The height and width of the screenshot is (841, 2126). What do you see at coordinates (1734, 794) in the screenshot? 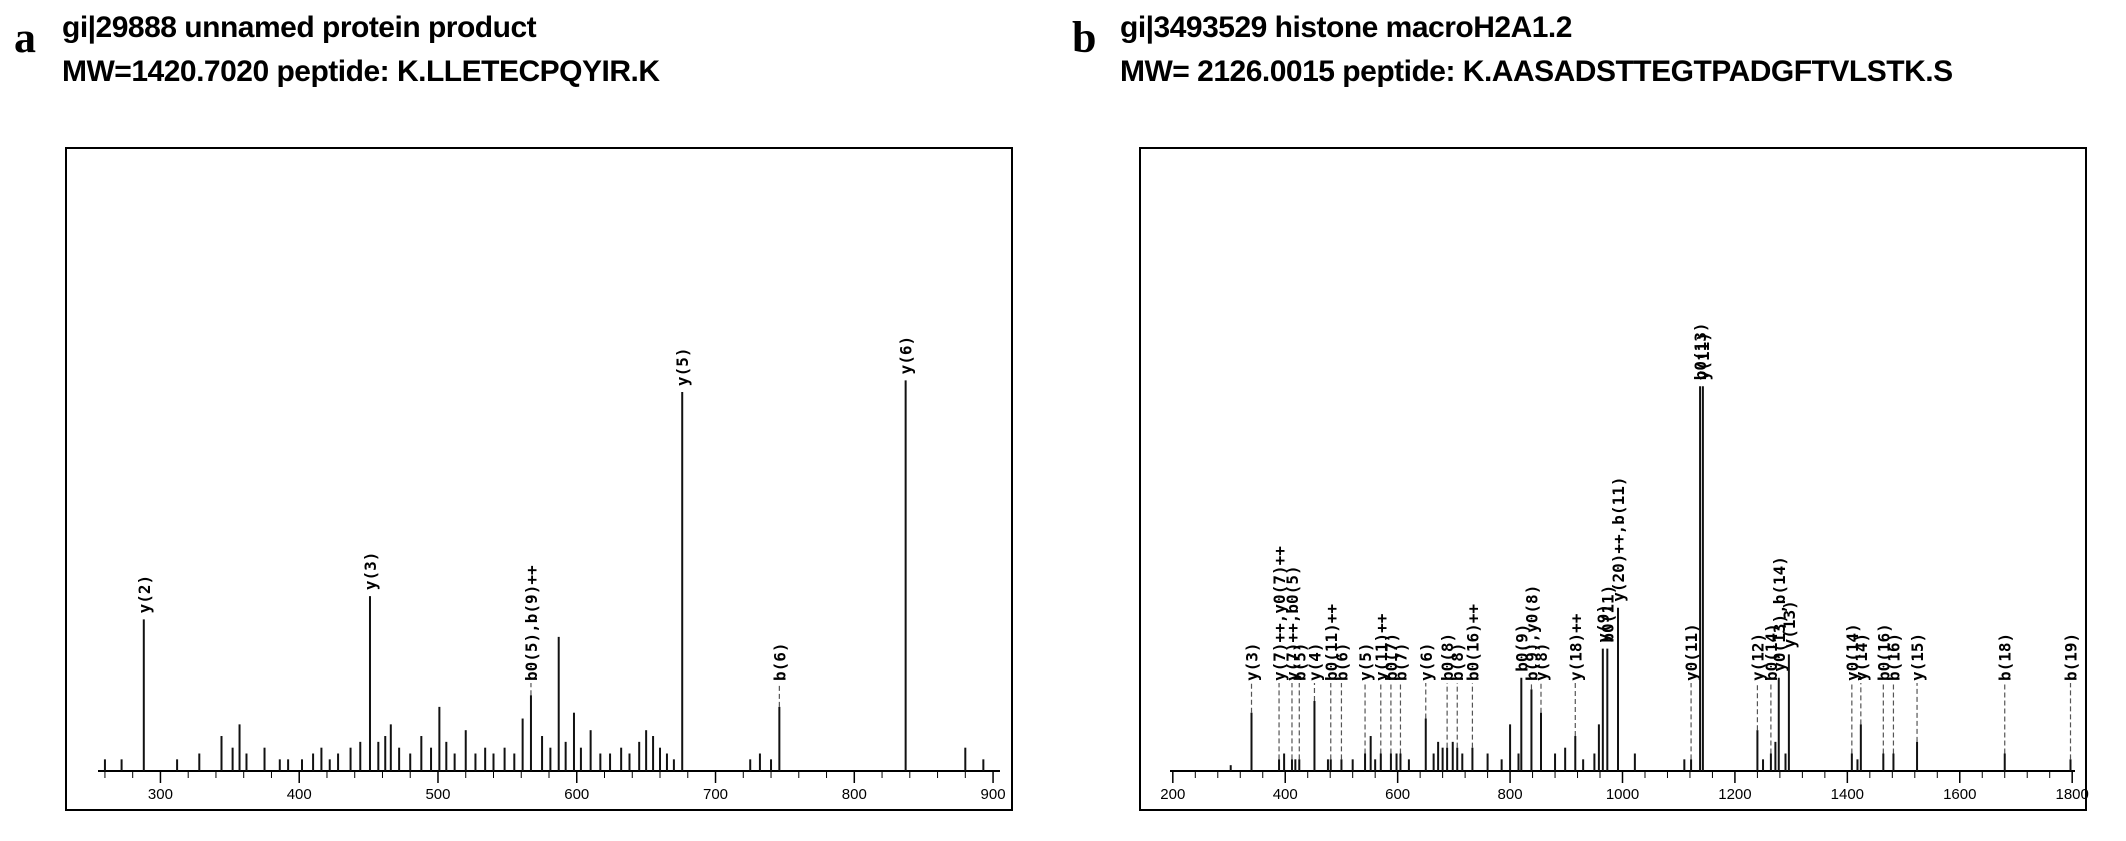
I see `x-tick-label-b: 1200` at bounding box center [1734, 794].